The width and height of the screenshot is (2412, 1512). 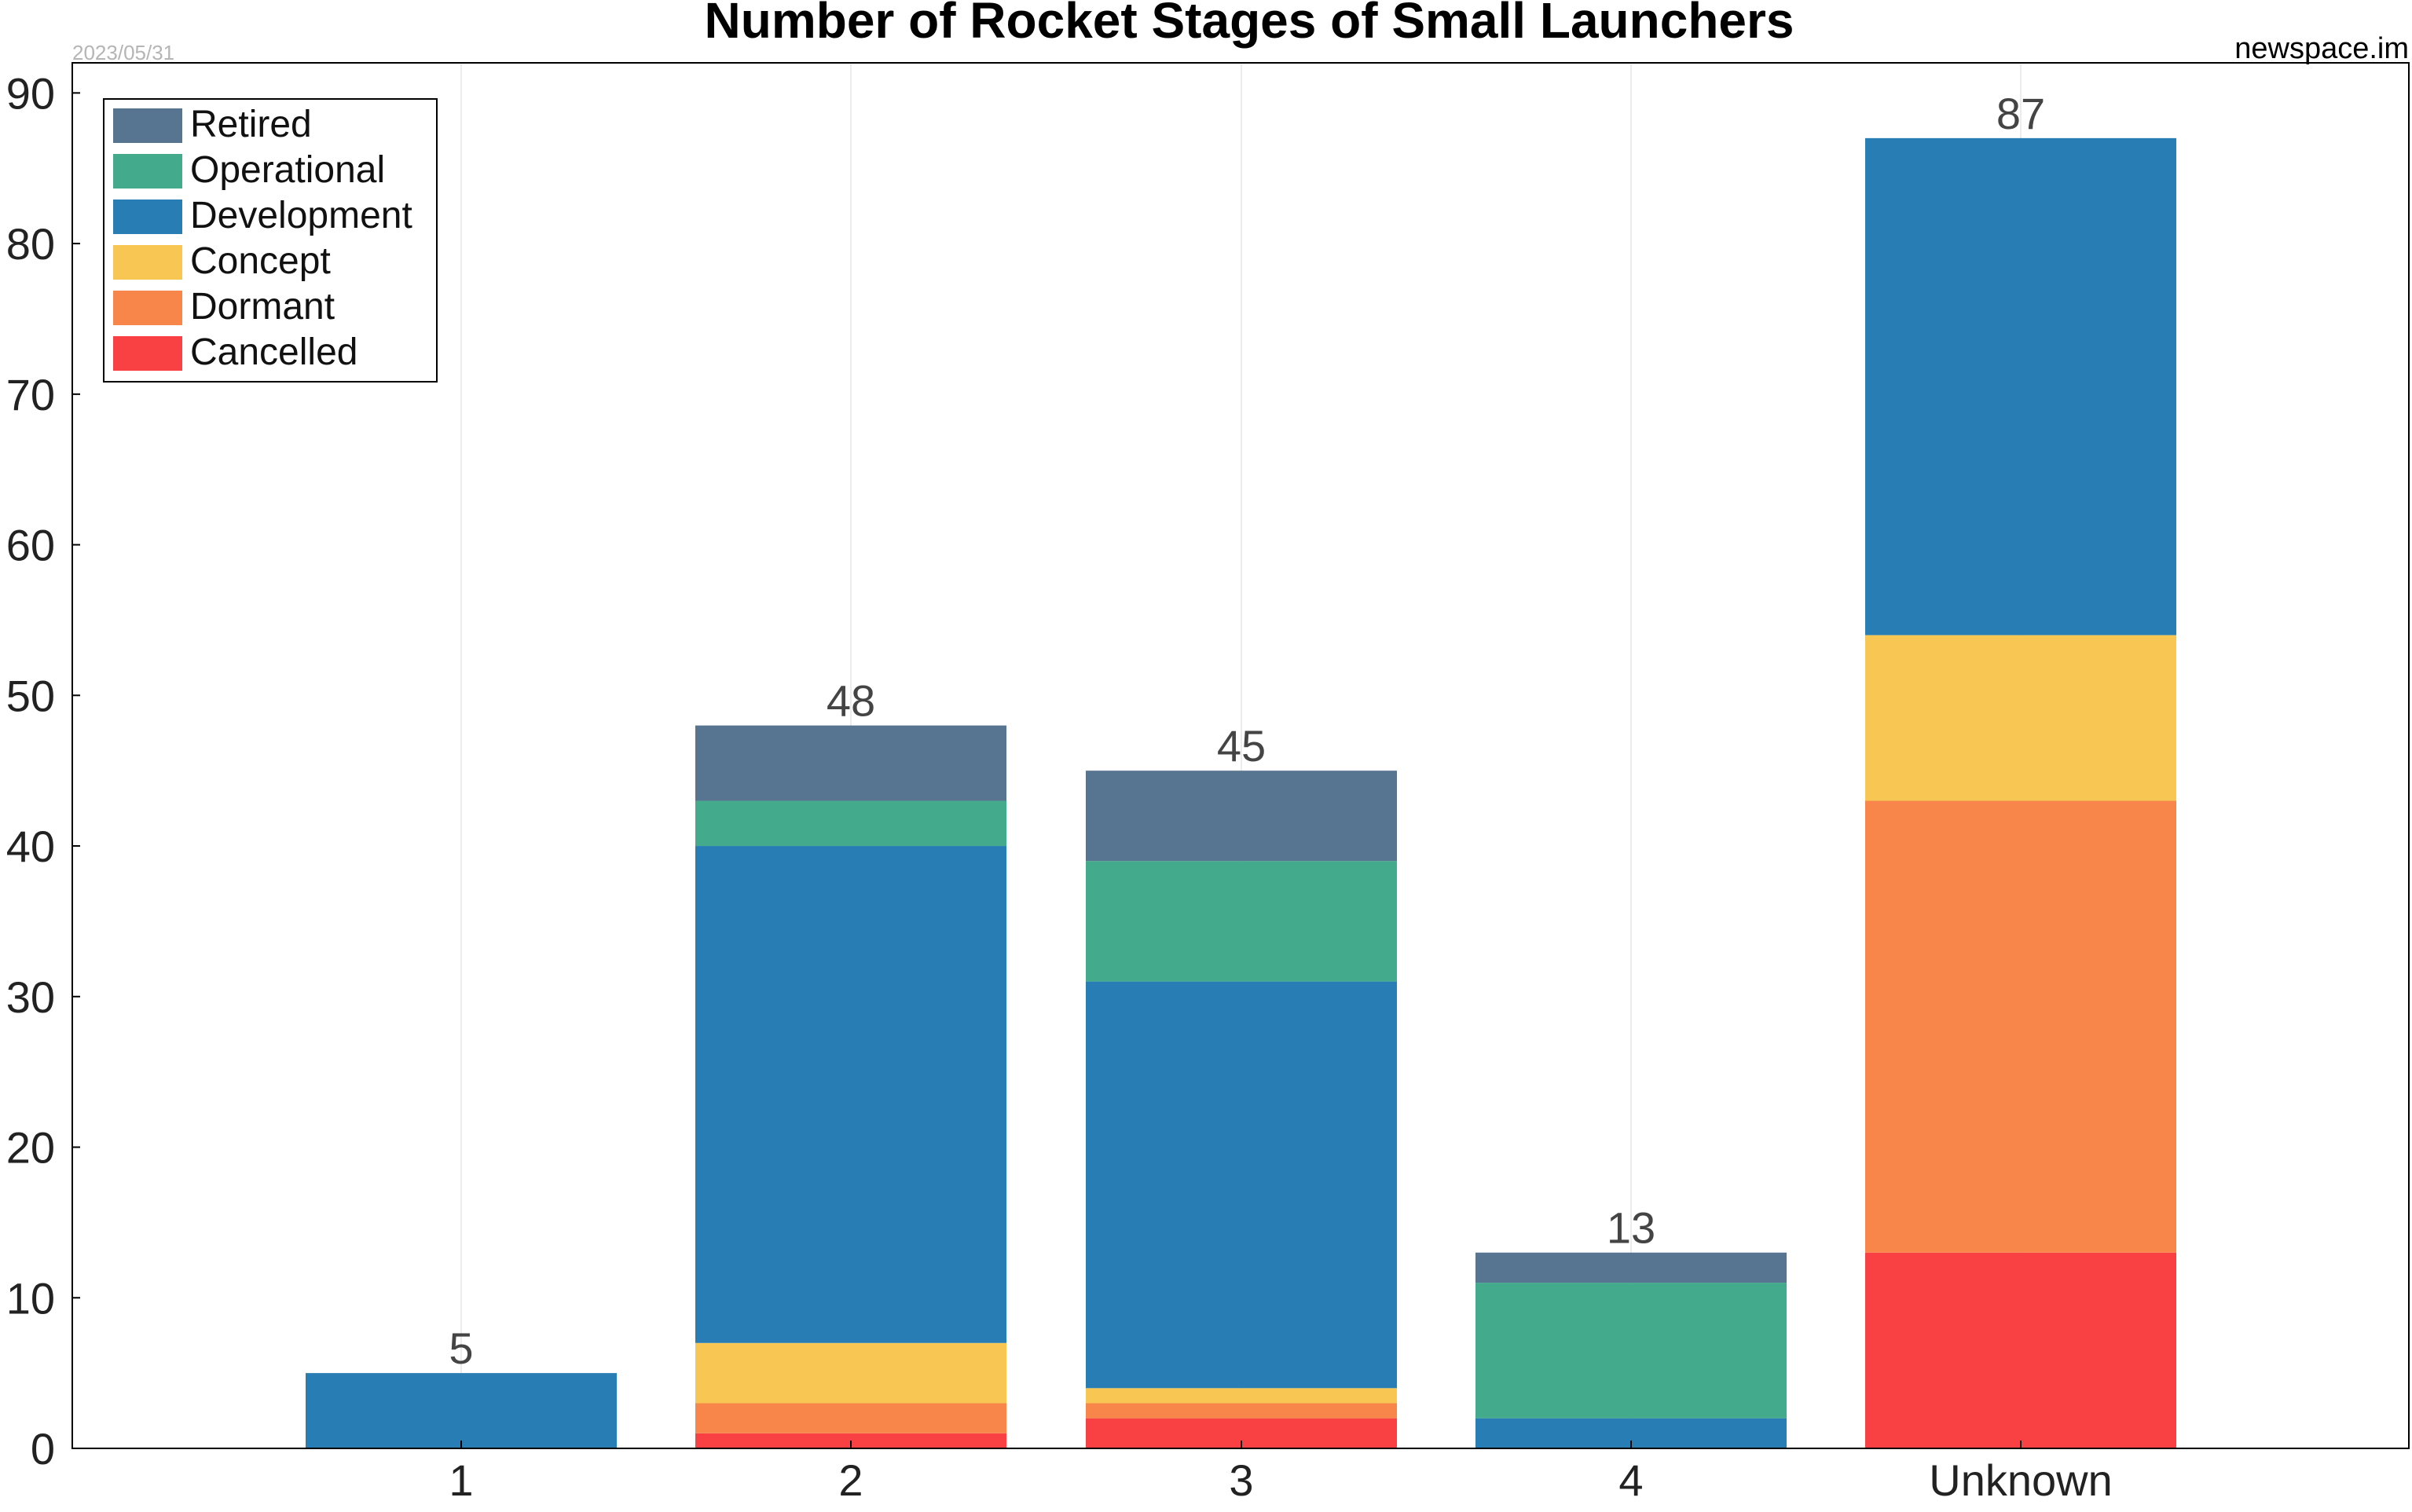 What do you see at coordinates (147, 171) in the screenshot?
I see `legend-swatch-operational` at bounding box center [147, 171].